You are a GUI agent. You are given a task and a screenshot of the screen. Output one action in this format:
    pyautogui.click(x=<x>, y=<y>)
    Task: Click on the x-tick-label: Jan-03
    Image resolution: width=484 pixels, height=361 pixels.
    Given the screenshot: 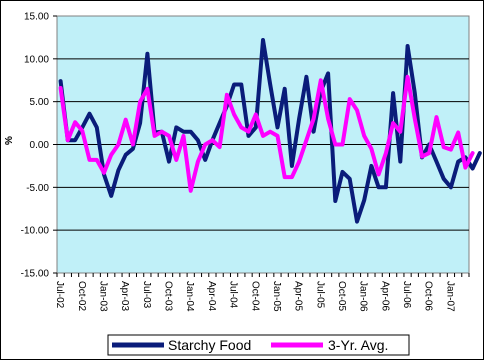 What is the action you would take?
    pyautogui.click(x=102, y=296)
    